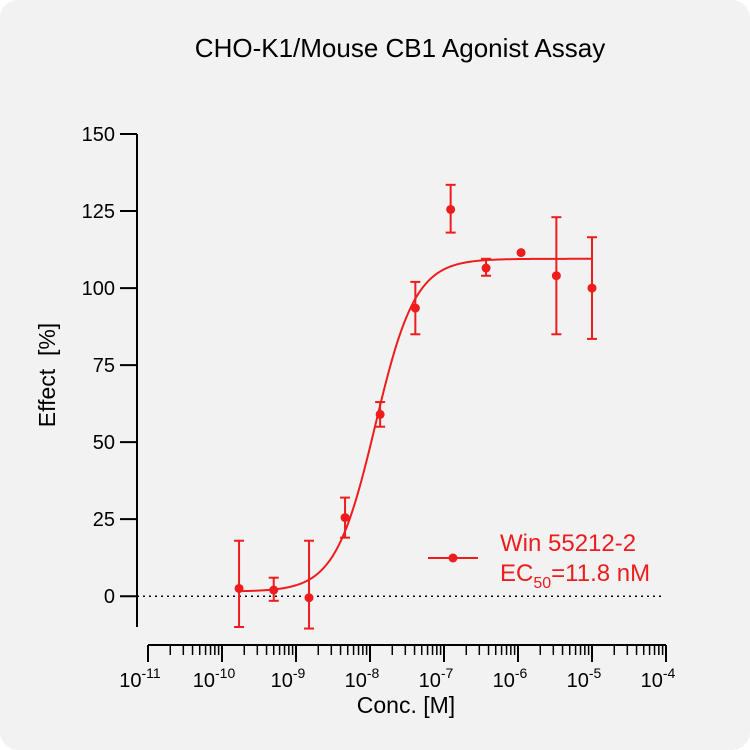  Describe the element at coordinates (98, 135) in the screenshot. I see `y-tick-label: 150` at that location.